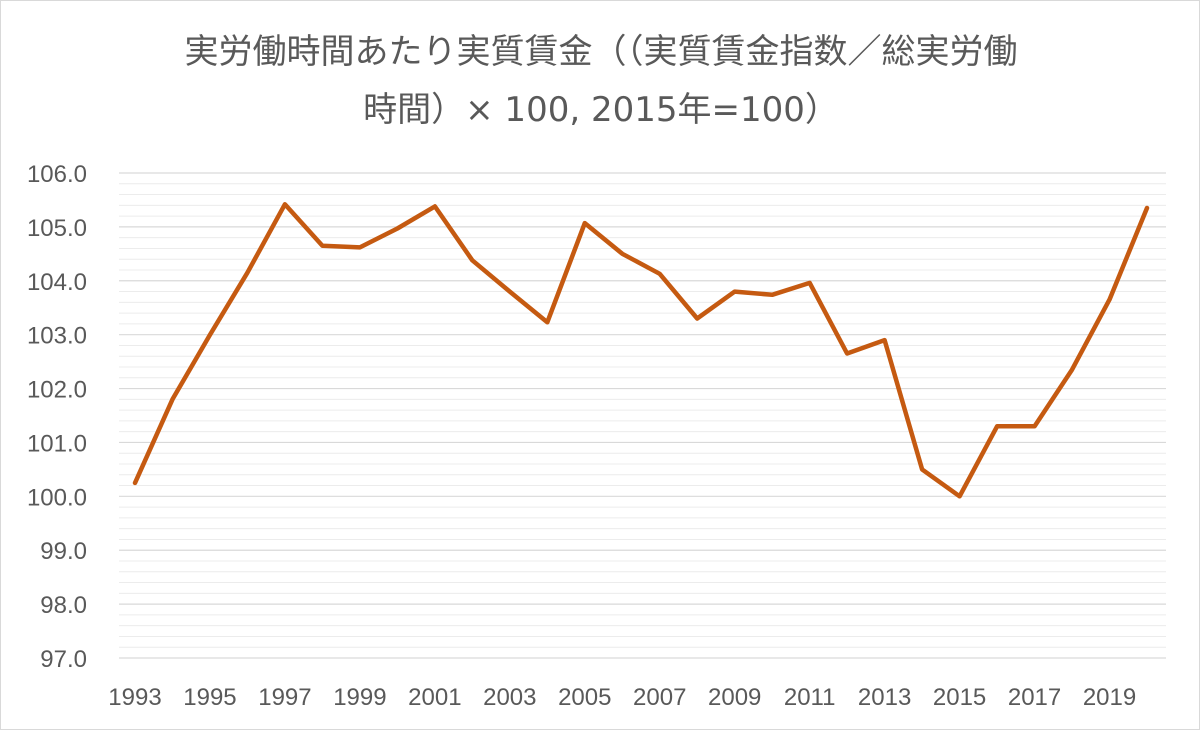 The width and height of the screenshot is (1200, 730). I want to click on x-tick-label: 2011, so click(810, 697).